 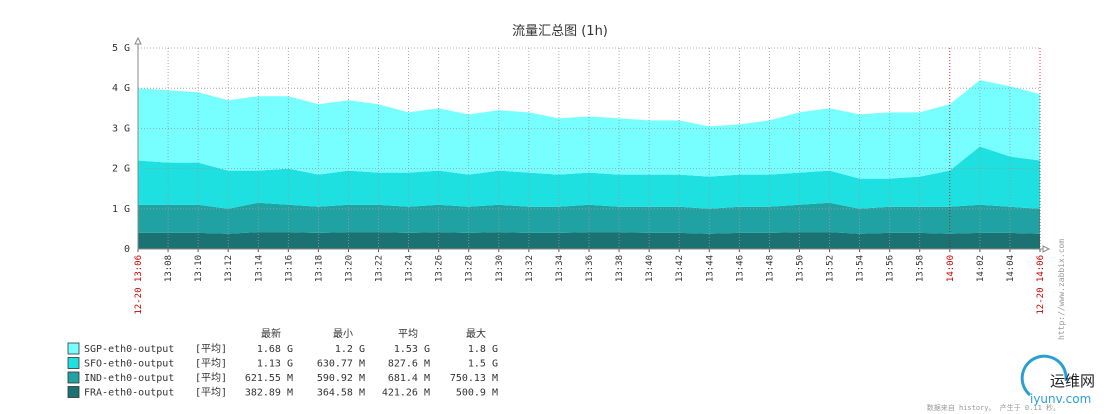 What do you see at coordinates (269, 378) in the screenshot?
I see `legend-stat: 621.55 M` at bounding box center [269, 378].